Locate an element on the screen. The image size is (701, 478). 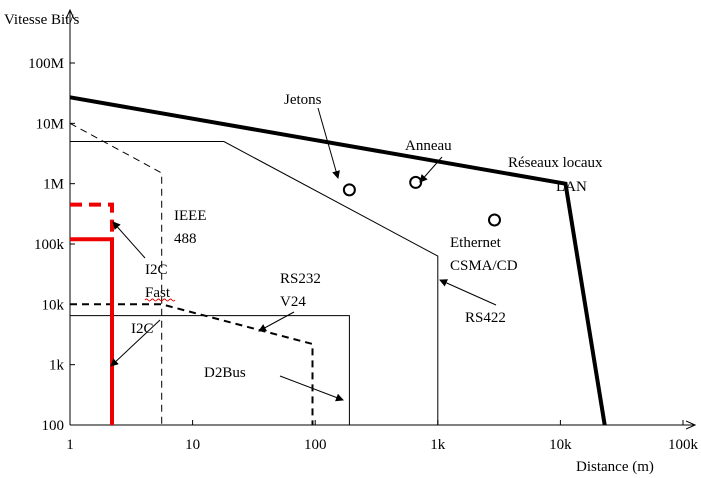
series-d2bus is located at coordinates (210, 370).